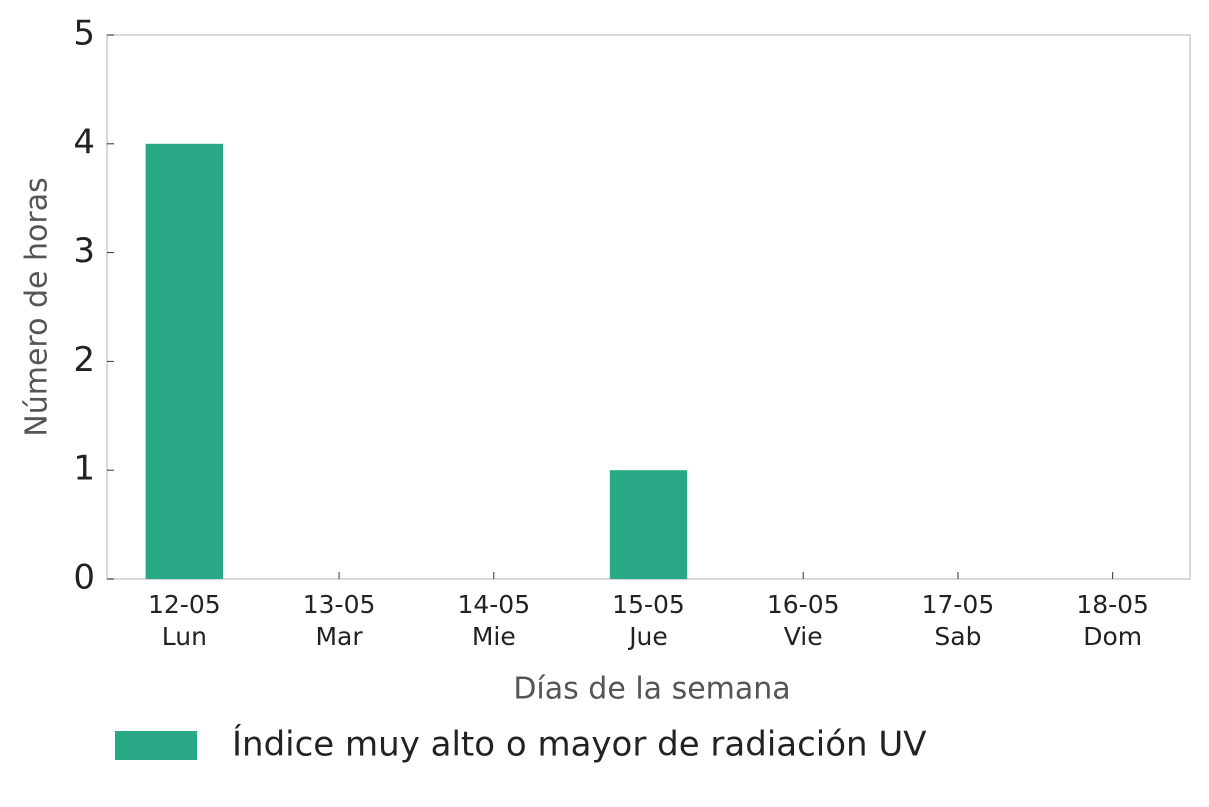 This screenshot has width=1209, height=807. Describe the element at coordinates (1112, 620) in the screenshot. I see `x-tick-label: 18-05 Dom` at that location.